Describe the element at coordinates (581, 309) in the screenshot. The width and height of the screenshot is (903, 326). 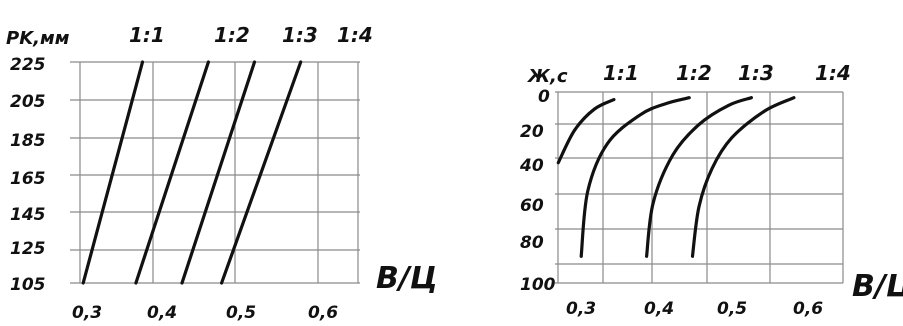
I see `stiffness-x-tick-label: 0,3` at that location.